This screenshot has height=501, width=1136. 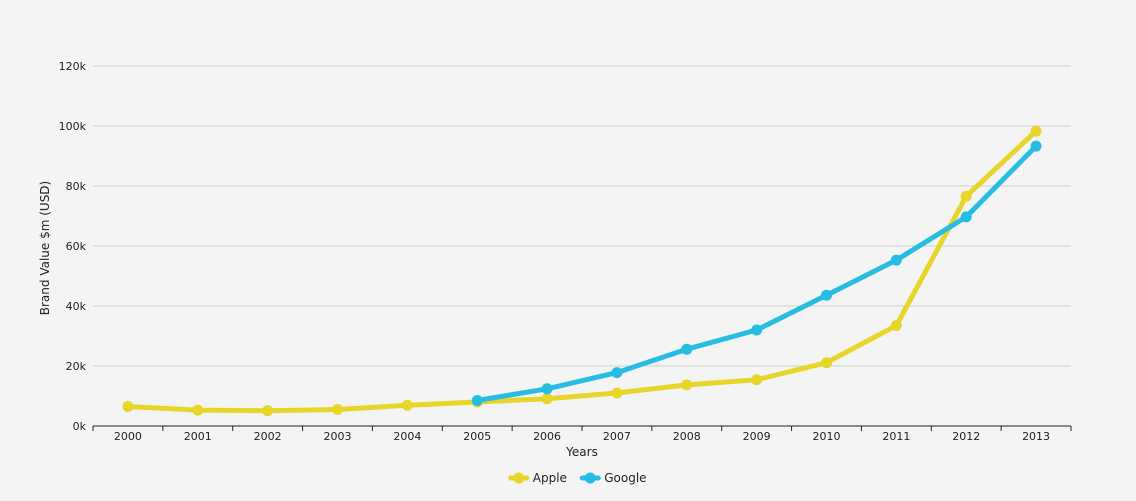 I want to click on legend-label: Apple, so click(x=550, y=478).